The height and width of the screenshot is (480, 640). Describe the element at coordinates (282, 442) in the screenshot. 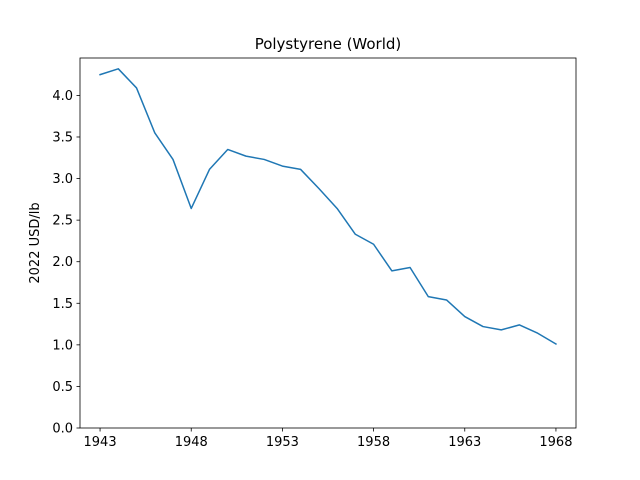

I see `x-tick-label: 1953` at that location.